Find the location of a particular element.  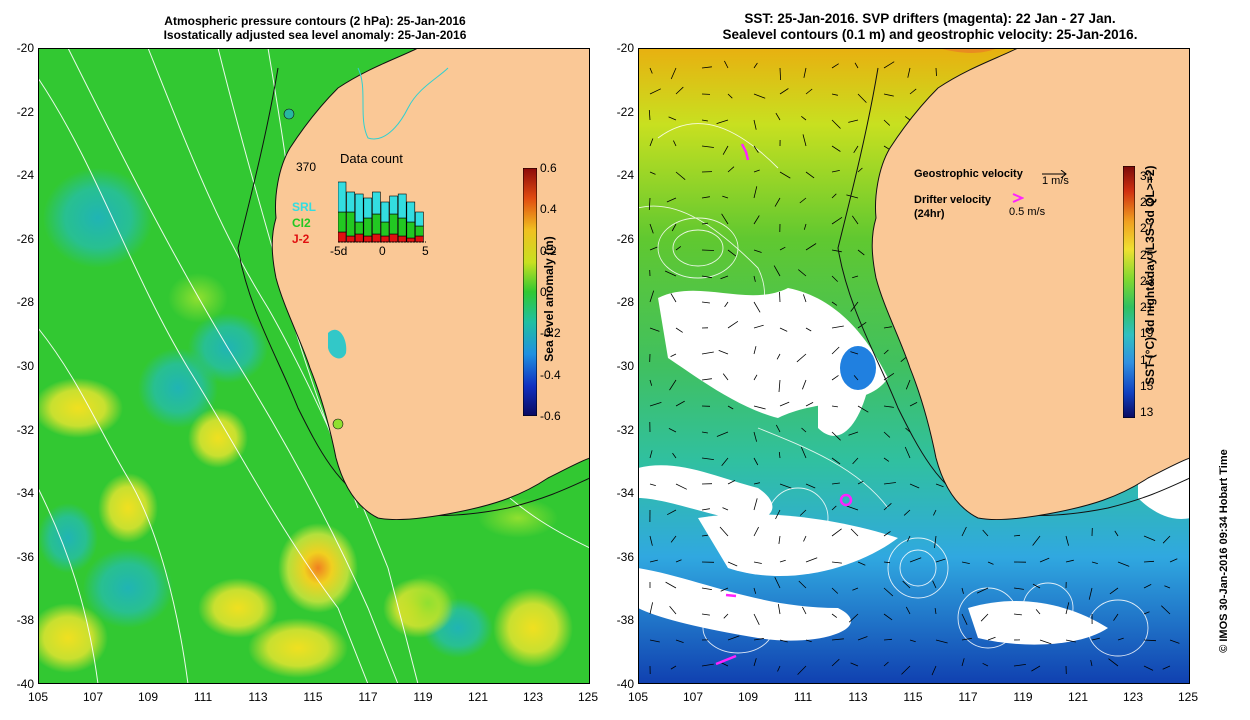

inset-bar-segment is located at coordinates (342, 197).